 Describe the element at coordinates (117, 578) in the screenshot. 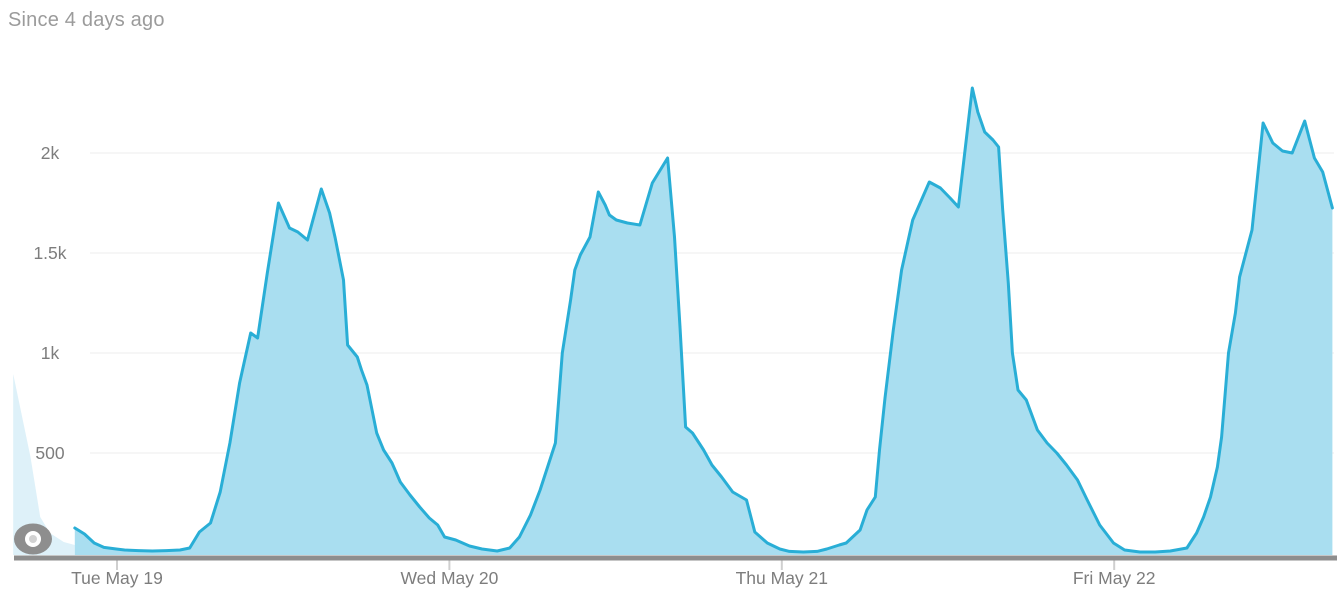

I see `x-axis-tick-label: Tue May 19` at that location.